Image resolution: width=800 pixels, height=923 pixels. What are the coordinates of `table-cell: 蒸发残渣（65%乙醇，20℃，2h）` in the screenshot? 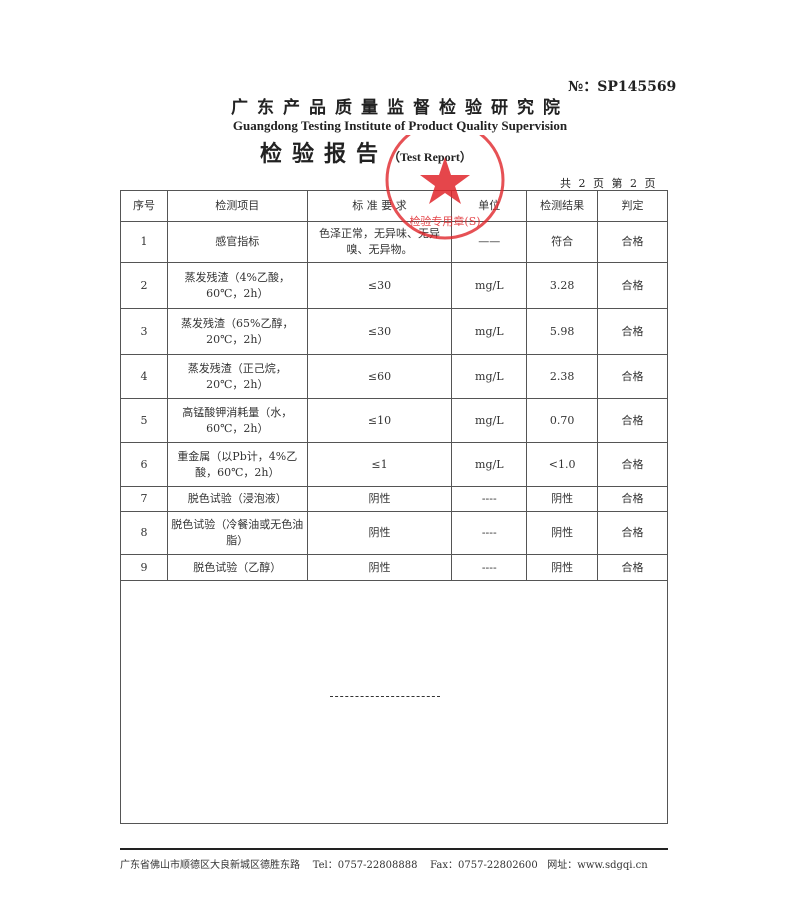 It's located at (237, 331).